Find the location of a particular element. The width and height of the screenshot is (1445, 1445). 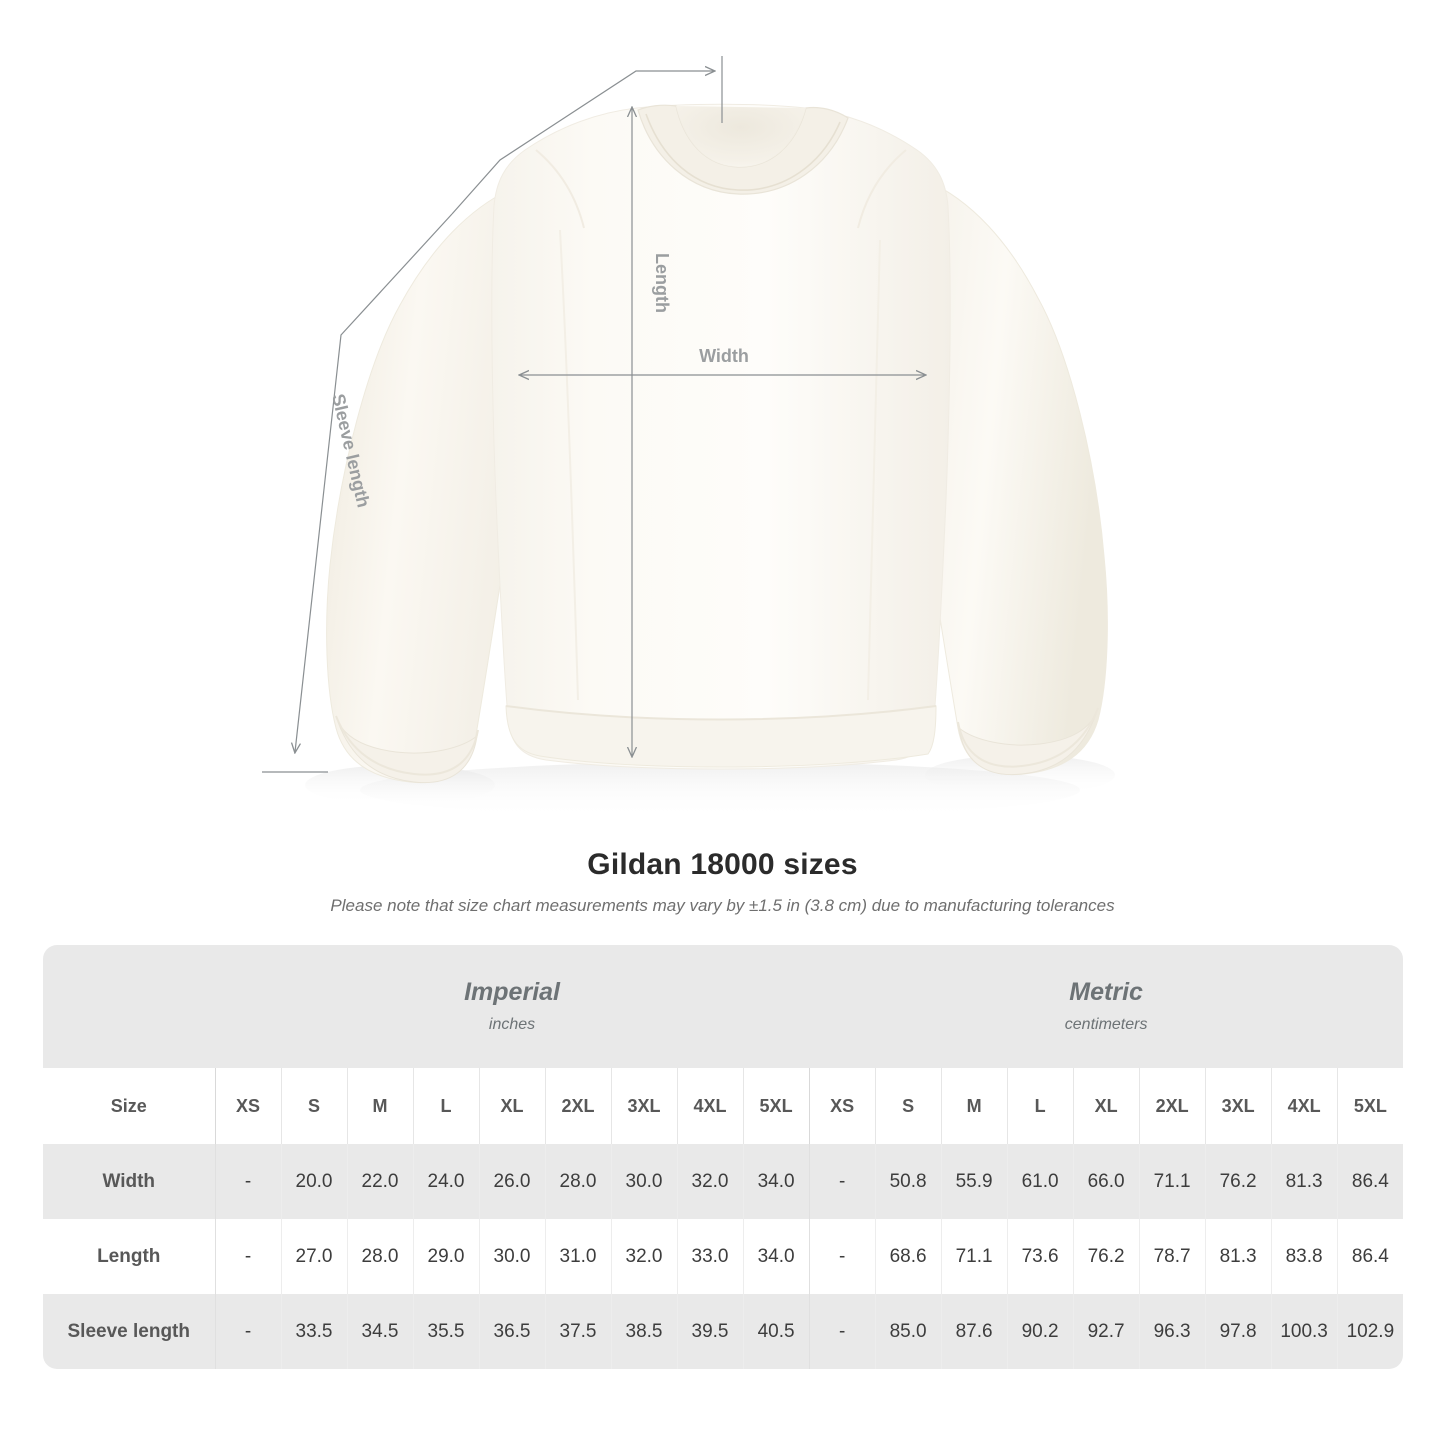

size-header-imperial-s: S is located at coordinates (313, 1106).